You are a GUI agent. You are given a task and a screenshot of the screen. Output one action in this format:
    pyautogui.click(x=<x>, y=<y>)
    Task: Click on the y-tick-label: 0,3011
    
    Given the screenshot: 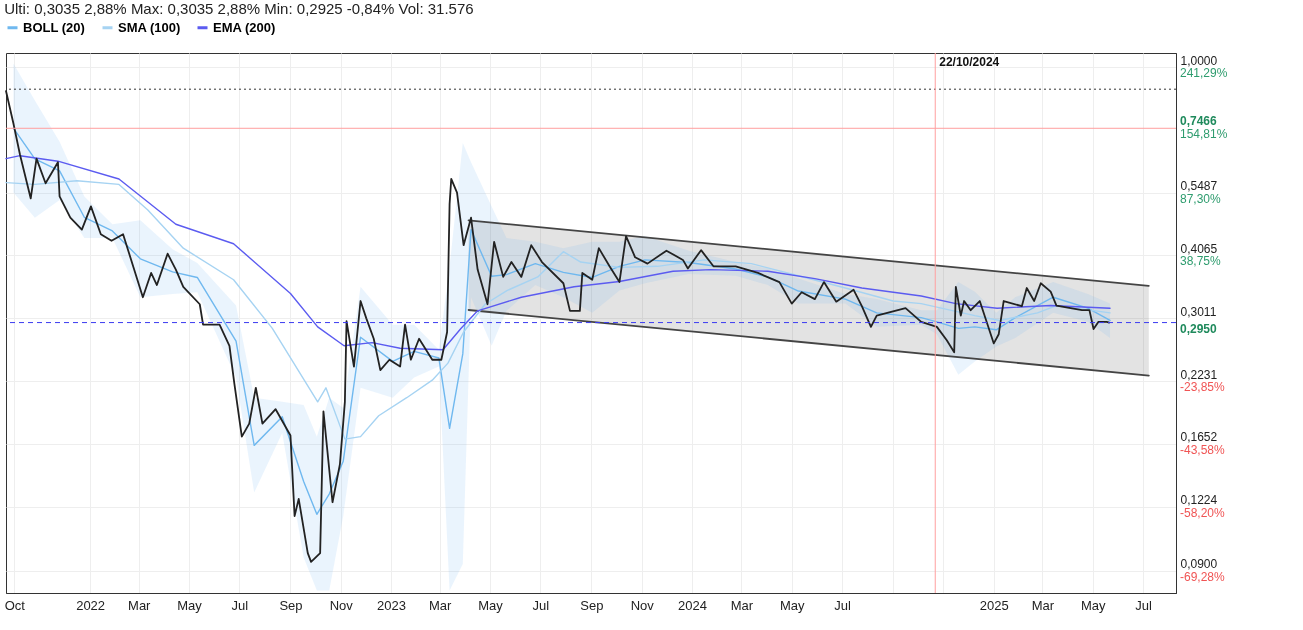 What is the action you would take?
    pyautogui.click(x=1198, y=311)
    